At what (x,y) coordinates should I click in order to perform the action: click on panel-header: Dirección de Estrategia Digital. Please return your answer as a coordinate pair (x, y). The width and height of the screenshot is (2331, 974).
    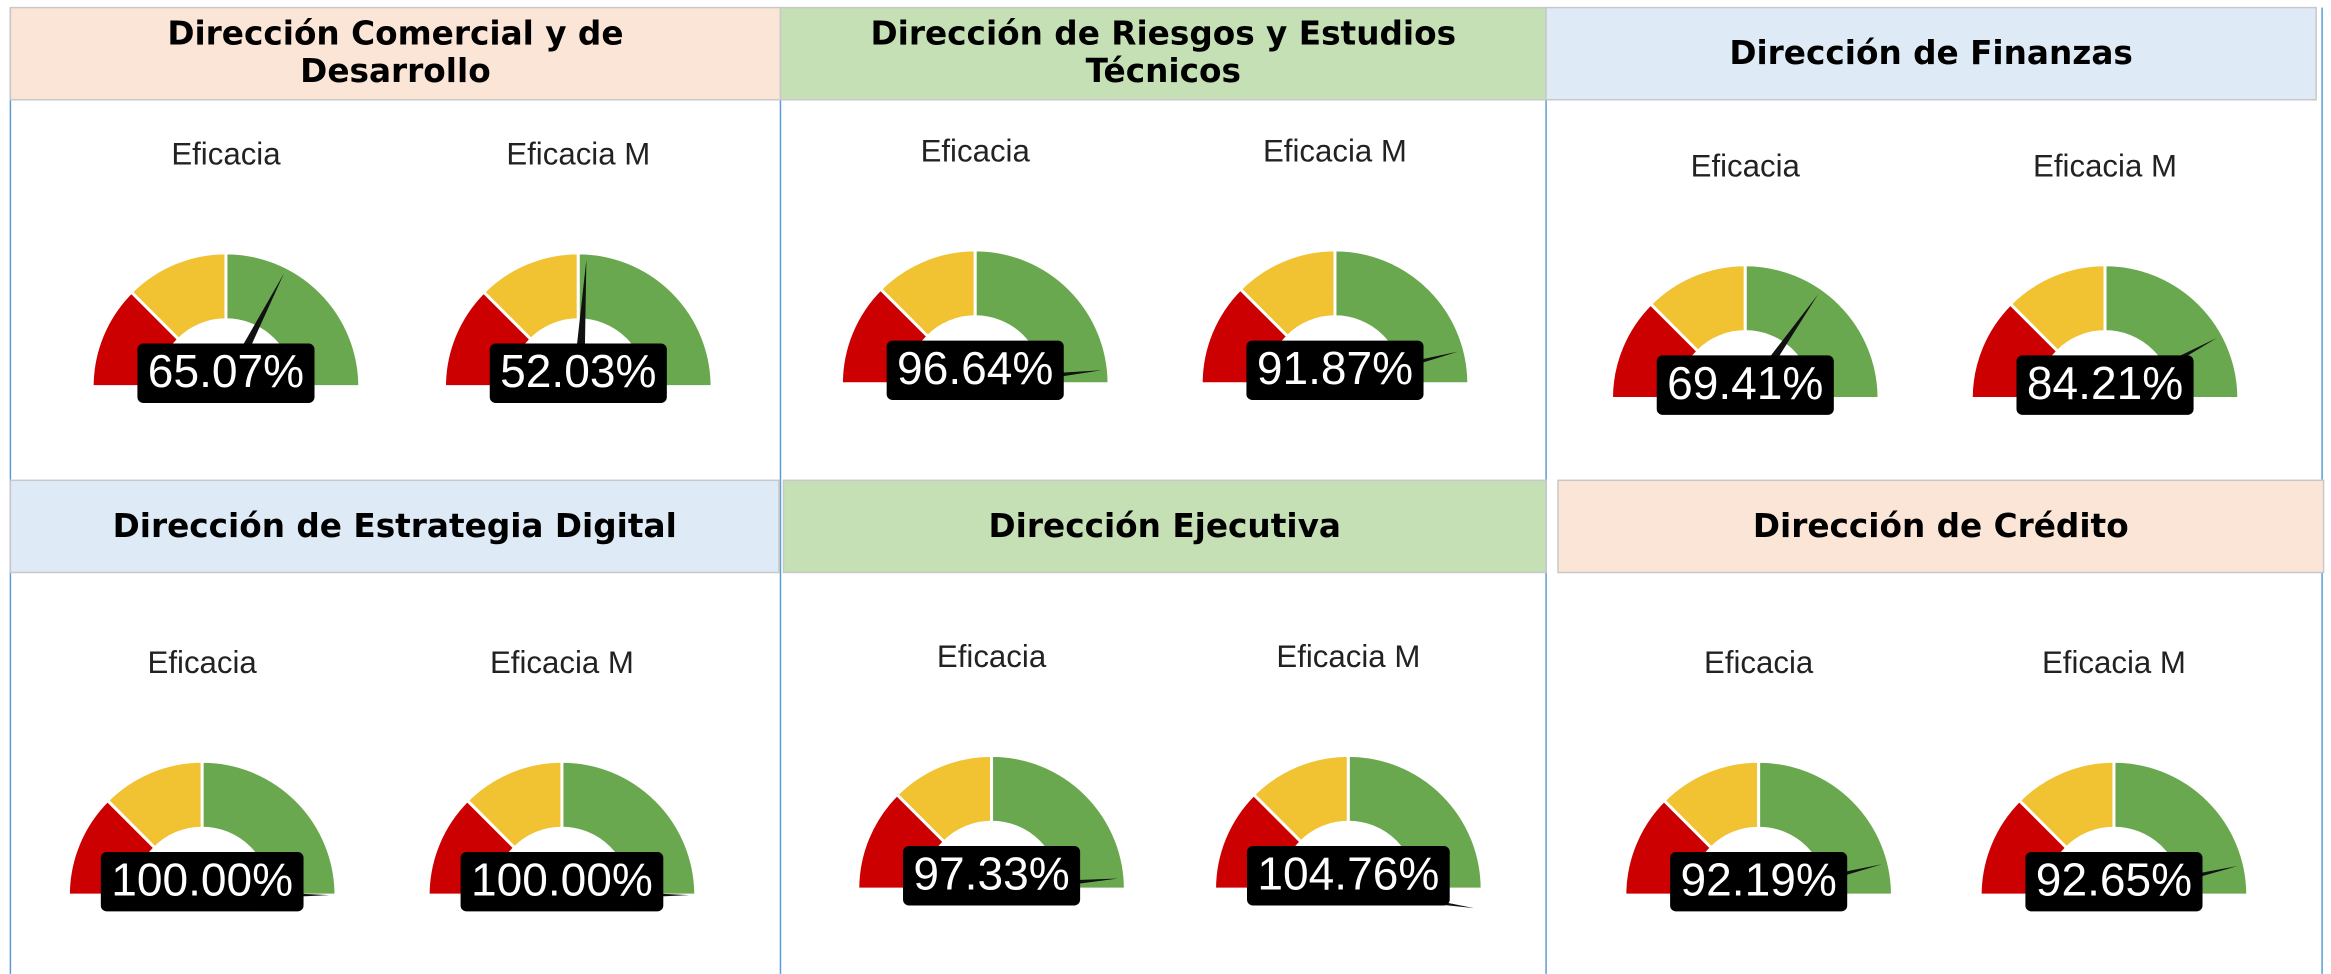
    Looking at the image, I should click on (394, 526).